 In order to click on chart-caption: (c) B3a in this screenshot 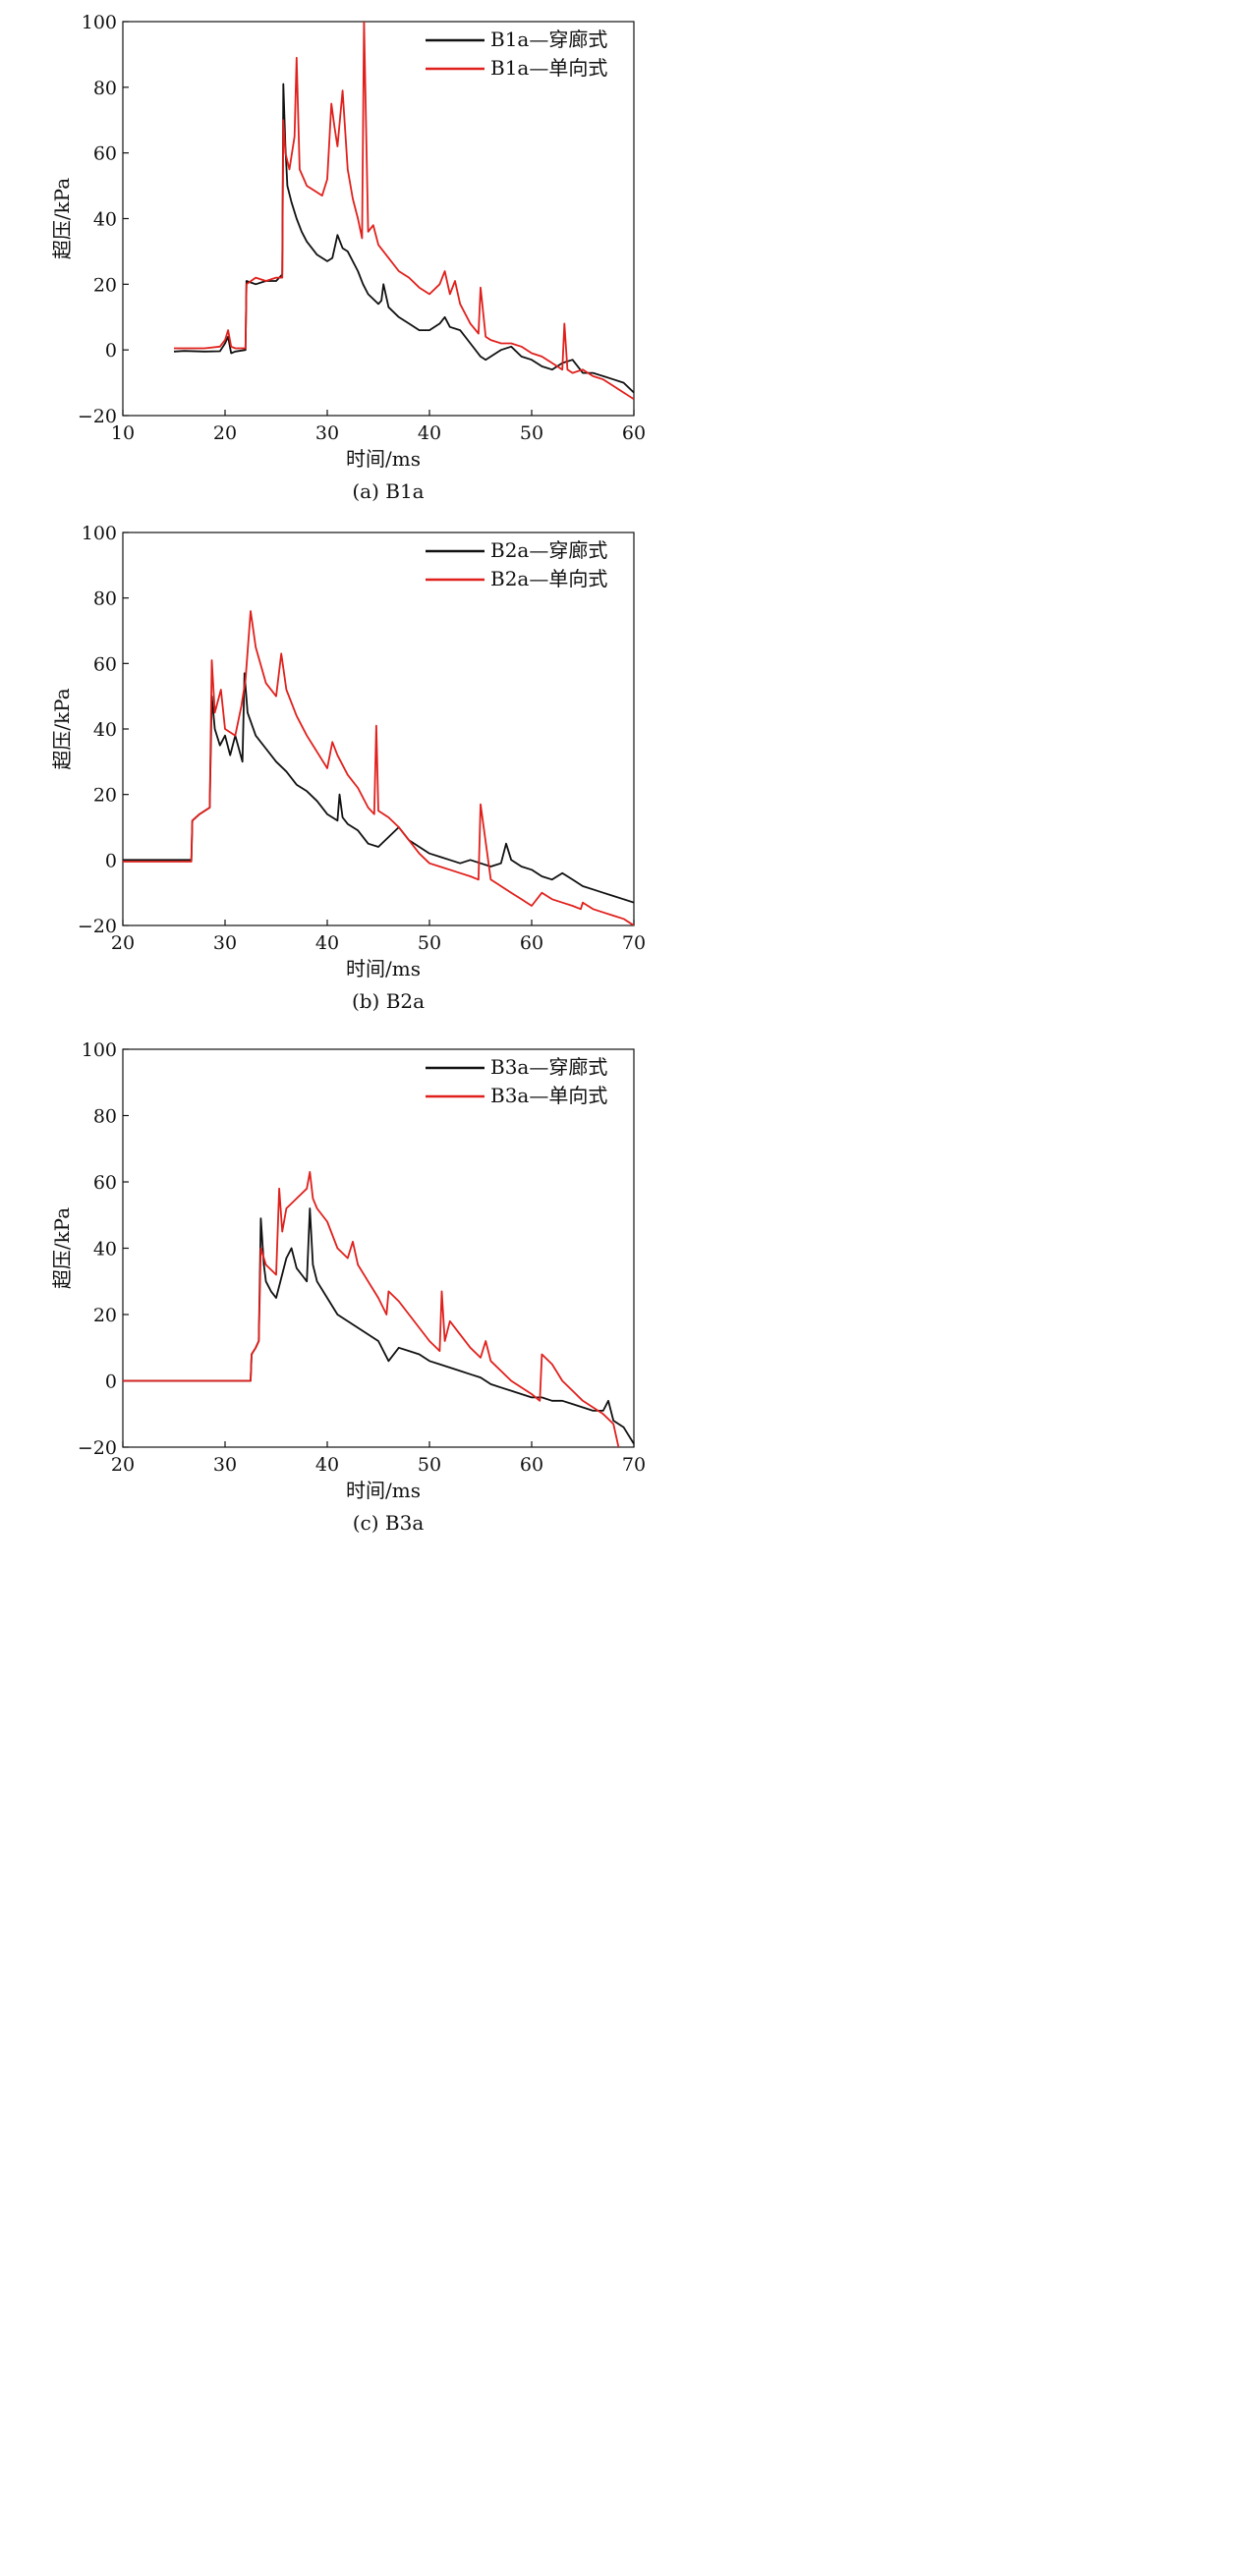, I will do `click(389, 1523)`.